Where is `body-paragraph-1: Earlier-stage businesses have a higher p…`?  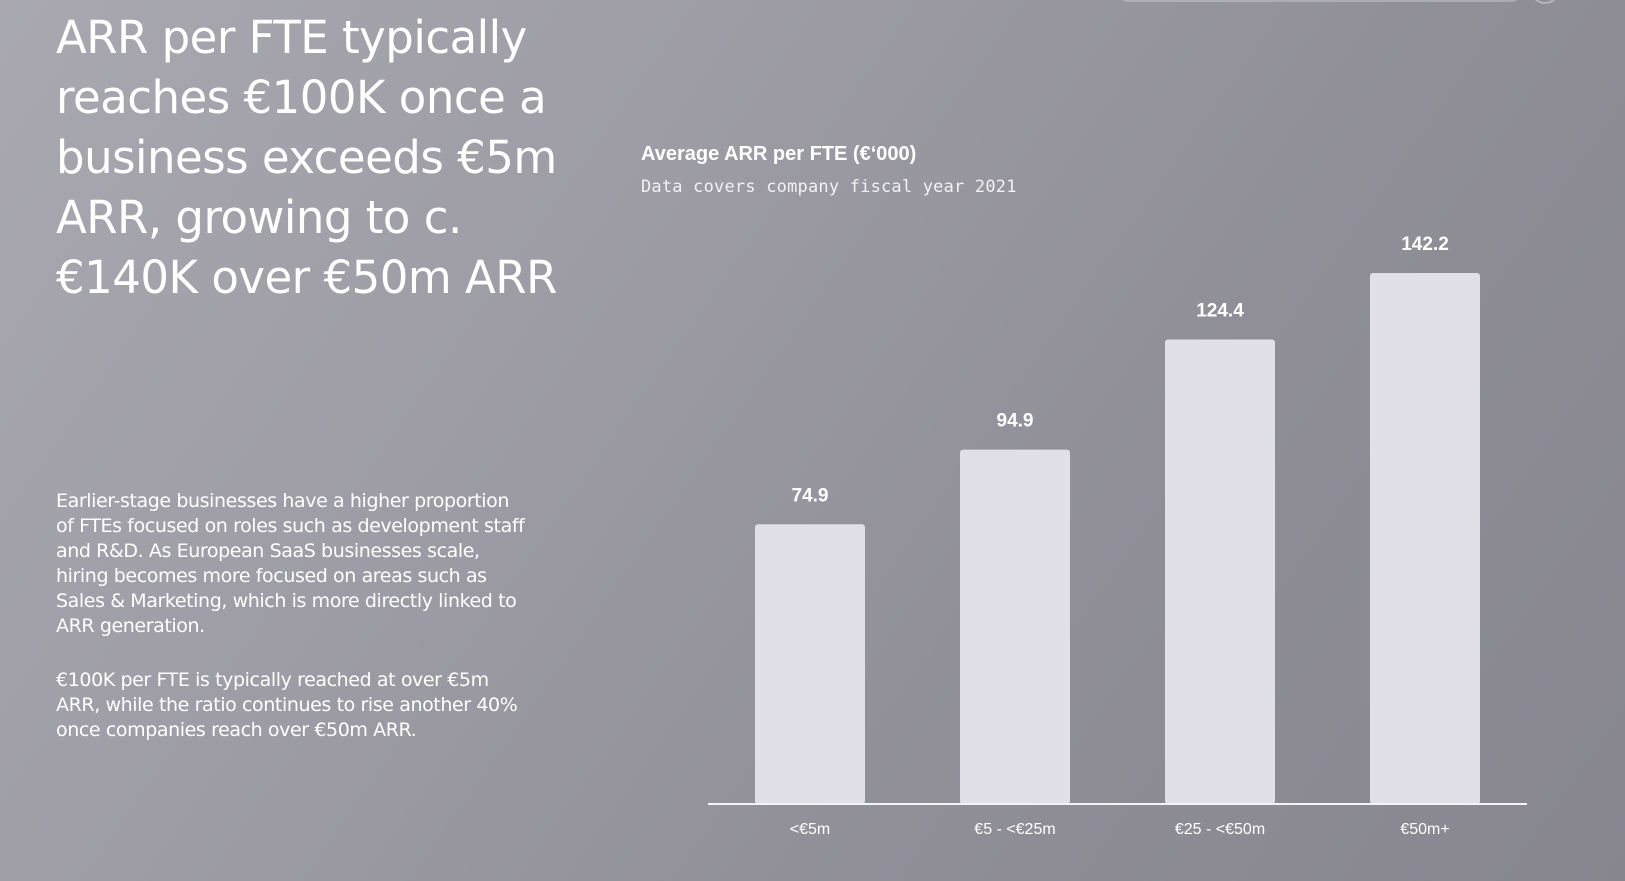 body-paragraph-1: Earlier-stage businesses have a higher p… is located at coordinates (290, 563).